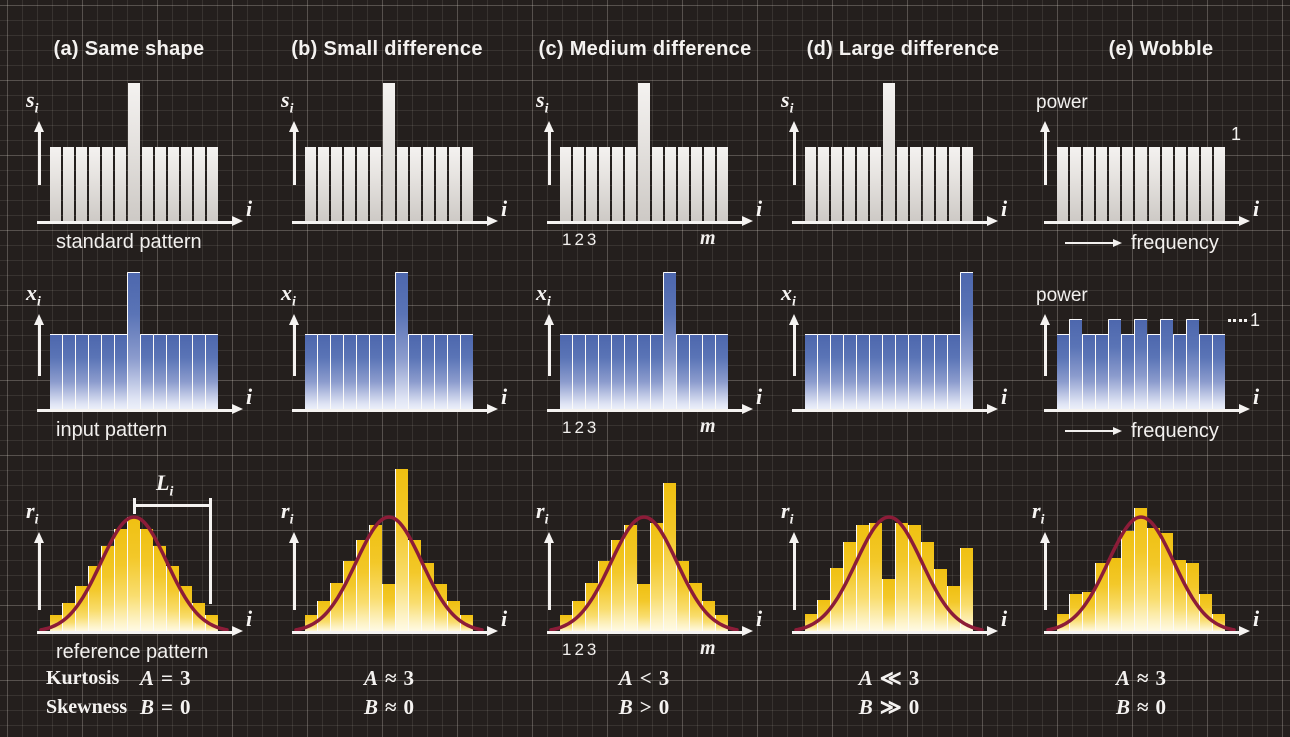  Describe the element at coordinates (645, 49) in the screenshot. I see `column-header-c: (c) Medium difference` at that location.